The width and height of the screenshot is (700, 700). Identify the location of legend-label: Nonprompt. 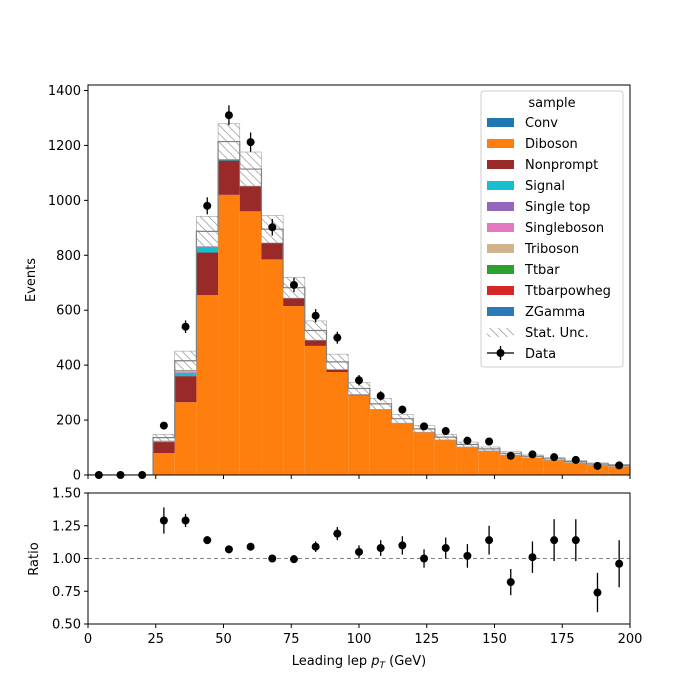
(561, 165).